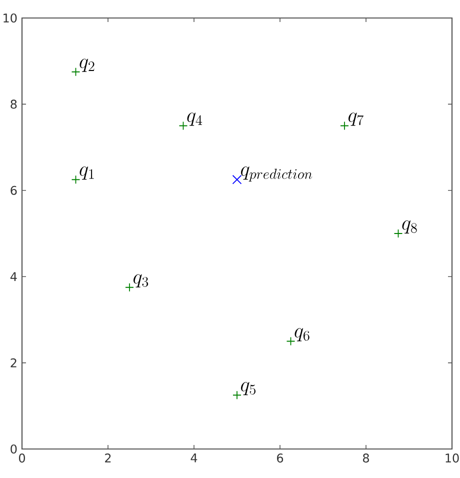 The height and width of the screenshot is (478, 460). Describe the element at coordinates (13, 104) in the screenshot. I see `y-tick-label: 8` at that location.